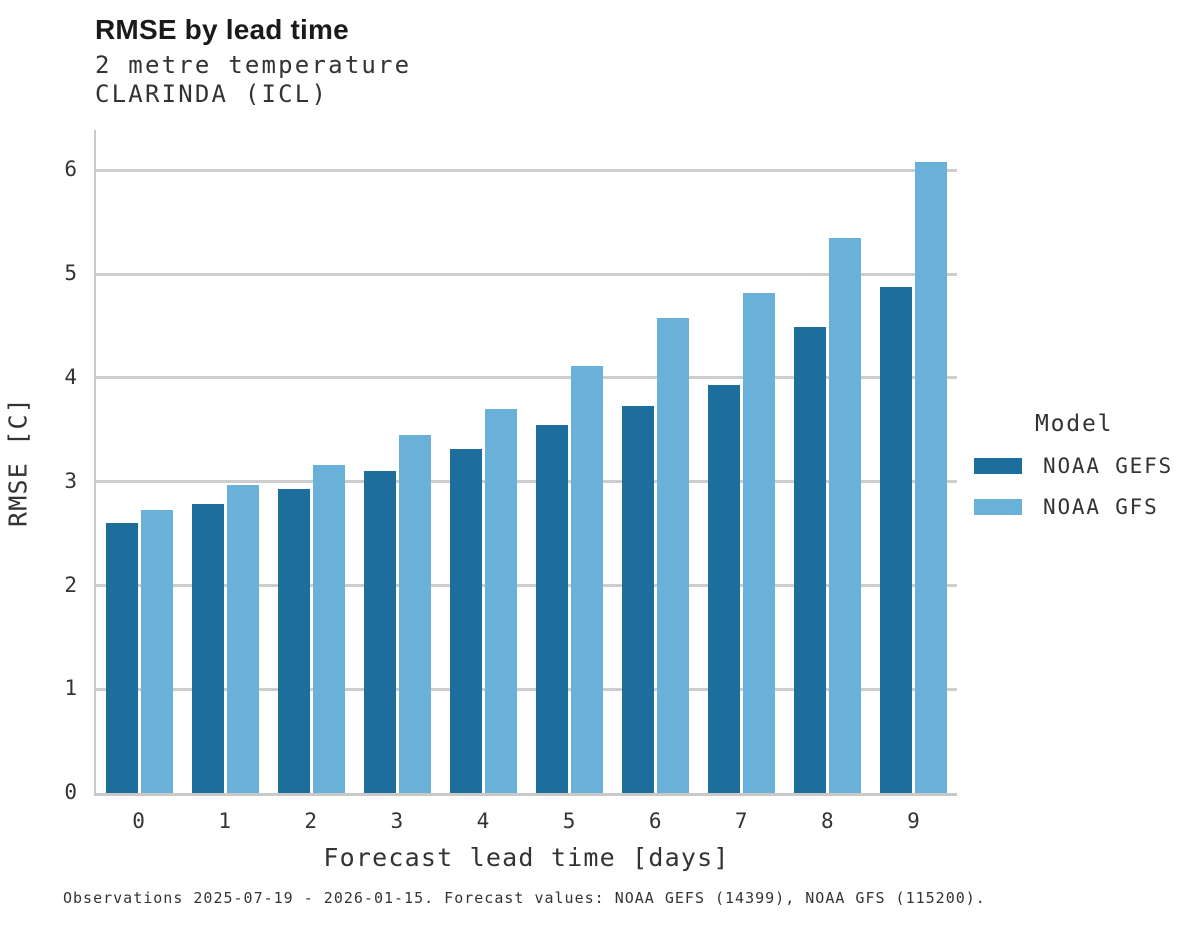 This screenshot has width=1195, height=928. Describe the element at coordinates (71, 584) in the screenshot. I see `y-tick-label-2: 2` at that location.